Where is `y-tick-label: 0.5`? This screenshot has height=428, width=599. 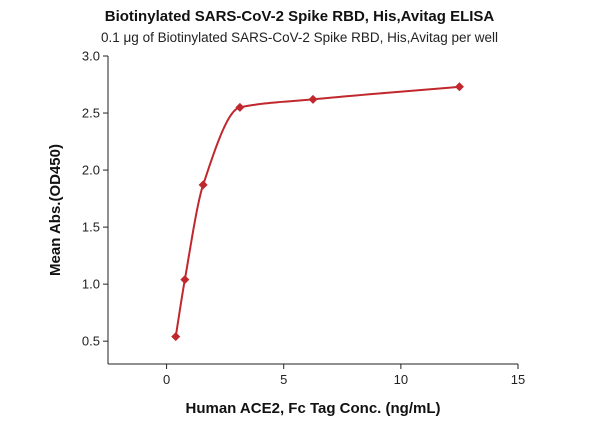
y-tick-label: 0.5 is located at coordinates (91, 341).